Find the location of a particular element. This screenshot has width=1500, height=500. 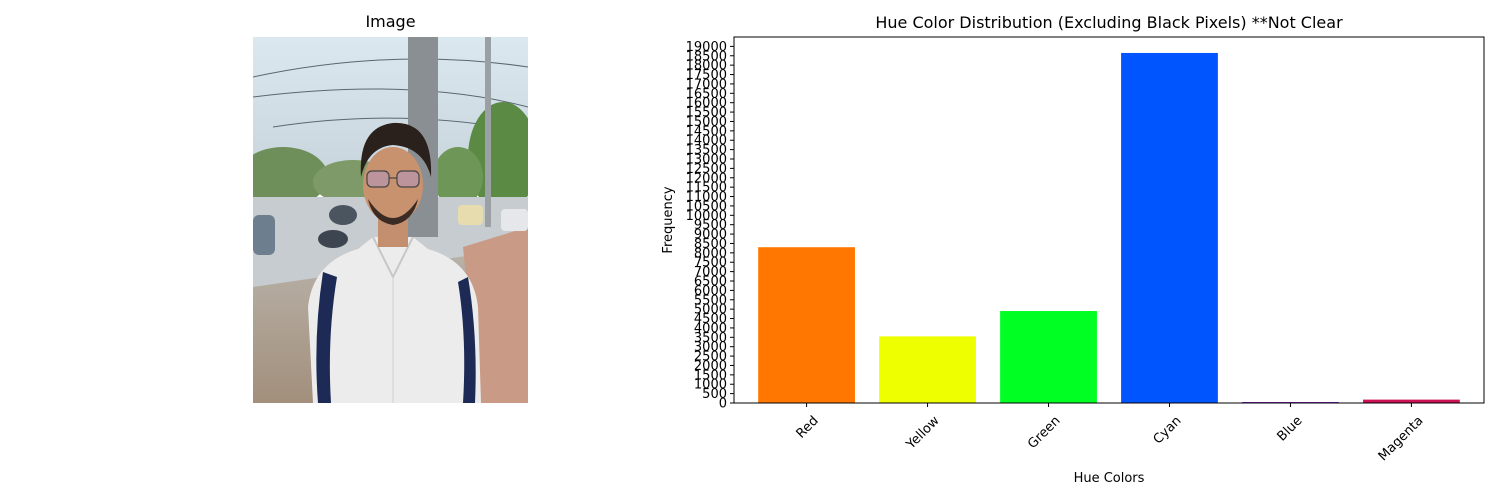

y-tick-label: 3000 is located at coordinates (710, 347).